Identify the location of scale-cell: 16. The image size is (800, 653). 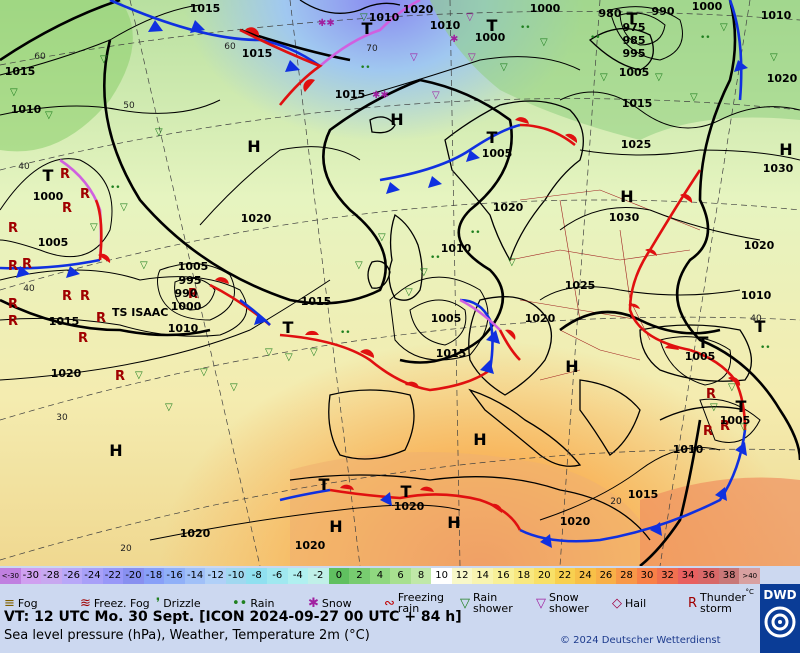
(503, 576).